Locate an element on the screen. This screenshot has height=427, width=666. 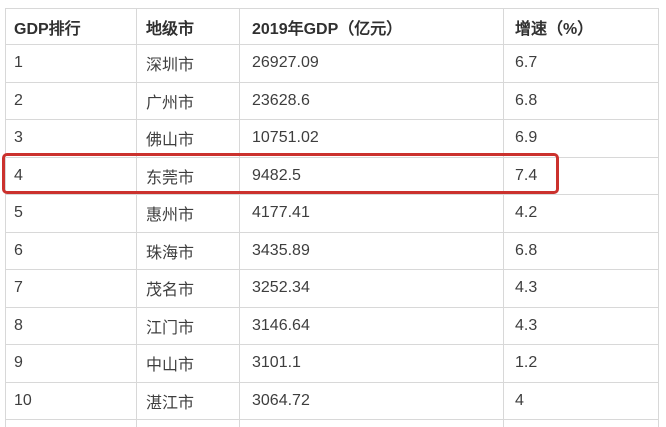
gdp-cell: 26927.09 is located at coordinates (371, 63).